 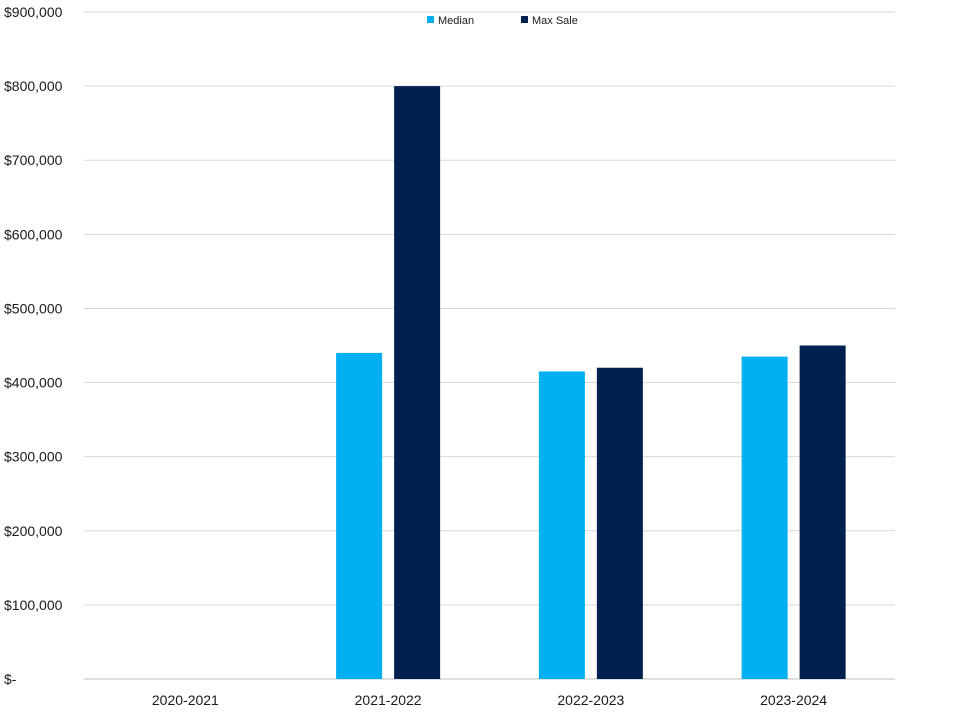 I want to click on legend-item-max-sale: Max Sale, so click(x=549, y=21).